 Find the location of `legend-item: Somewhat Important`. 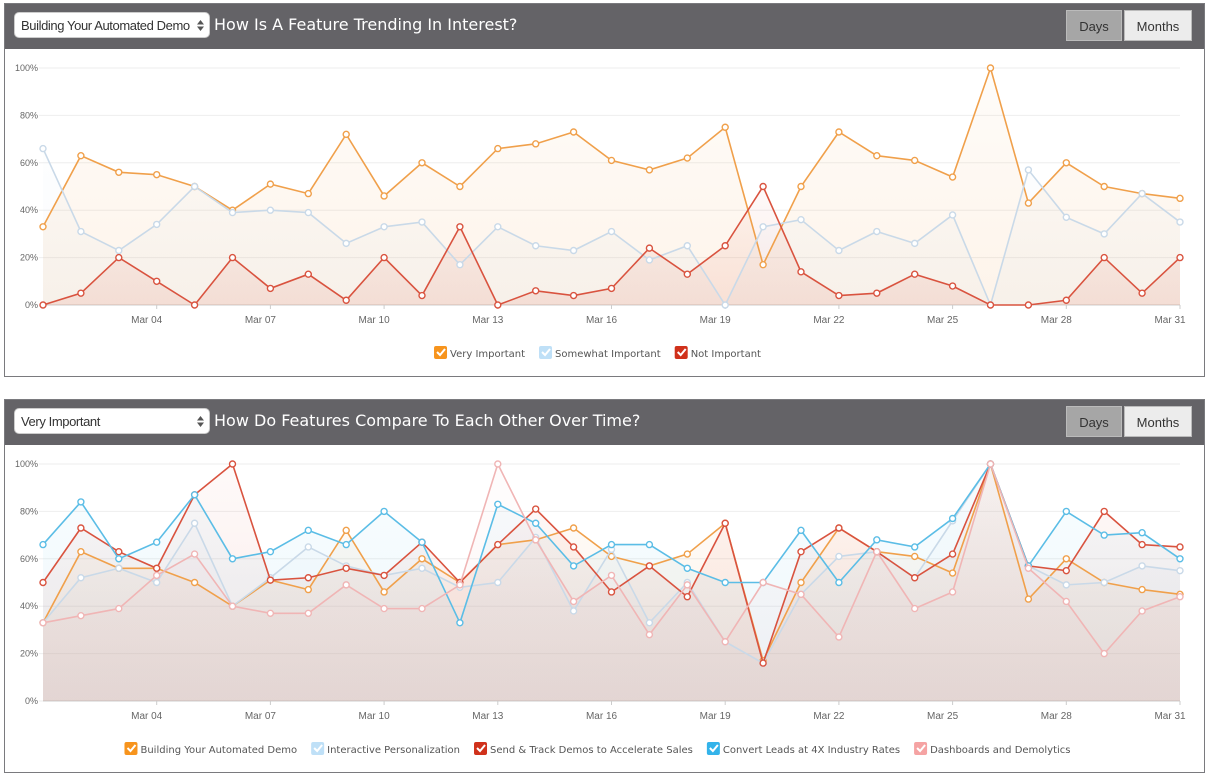

legend-item: Somewhat Important is located at coordinates (600, 353).